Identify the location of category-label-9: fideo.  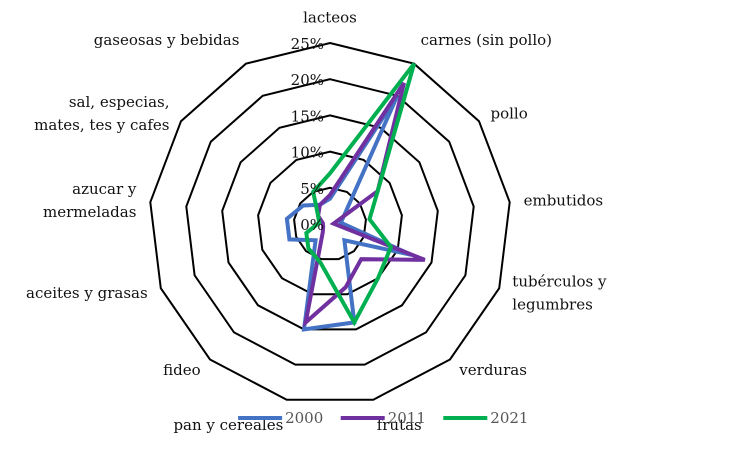
(182, 370).